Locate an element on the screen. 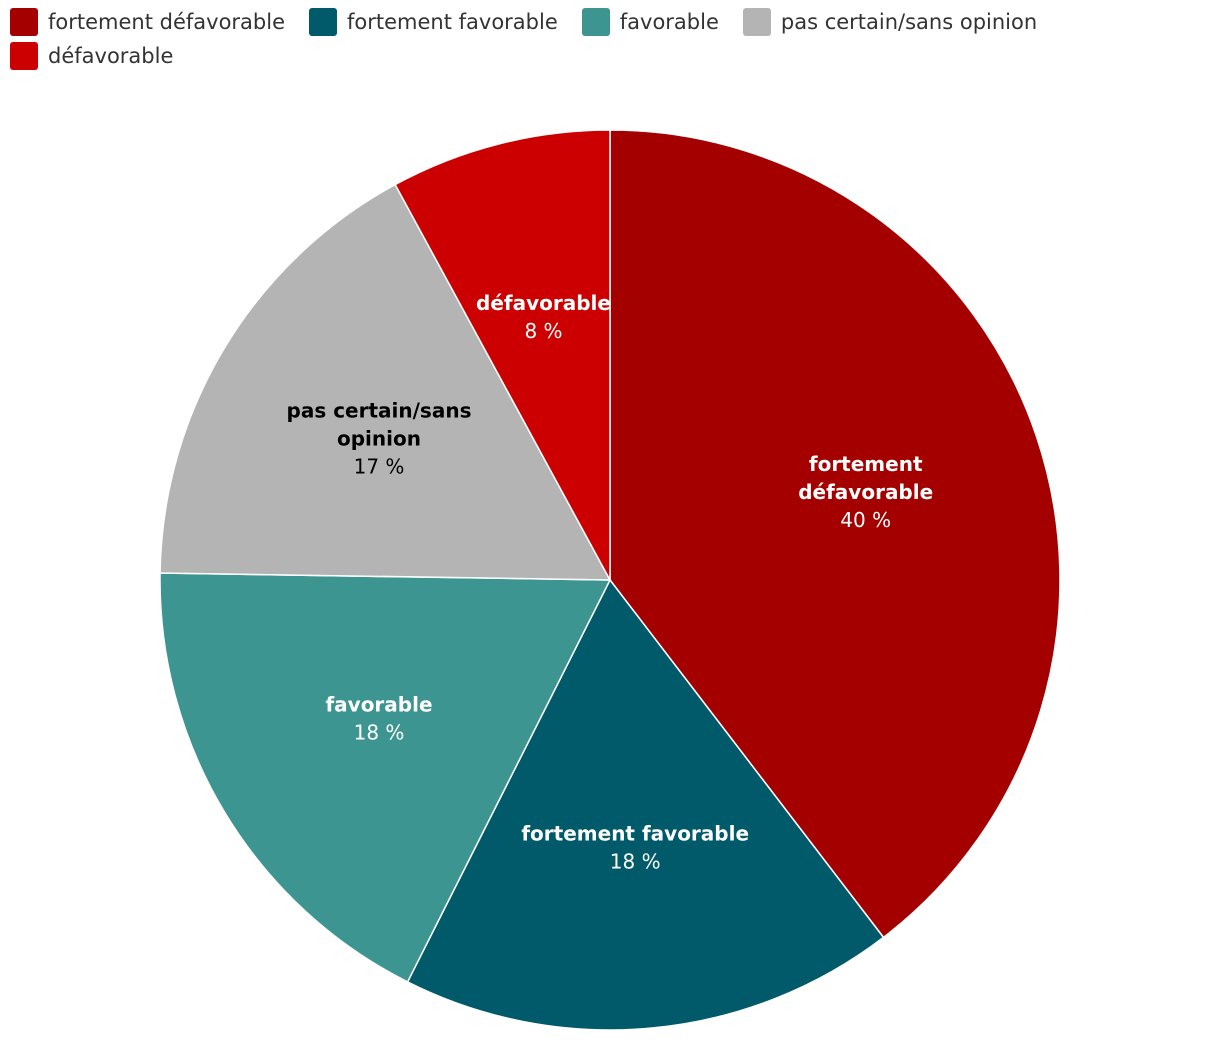 The image size is (1220, 1040). legend-item: pas certain/sans opinion is located at coordinates (890, 22).